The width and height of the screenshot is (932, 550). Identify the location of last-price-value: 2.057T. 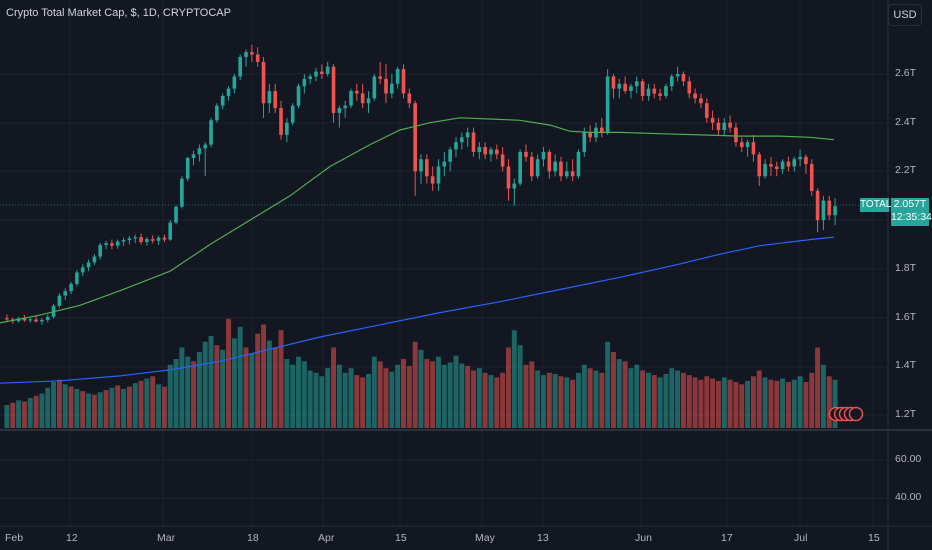
(910, 204).